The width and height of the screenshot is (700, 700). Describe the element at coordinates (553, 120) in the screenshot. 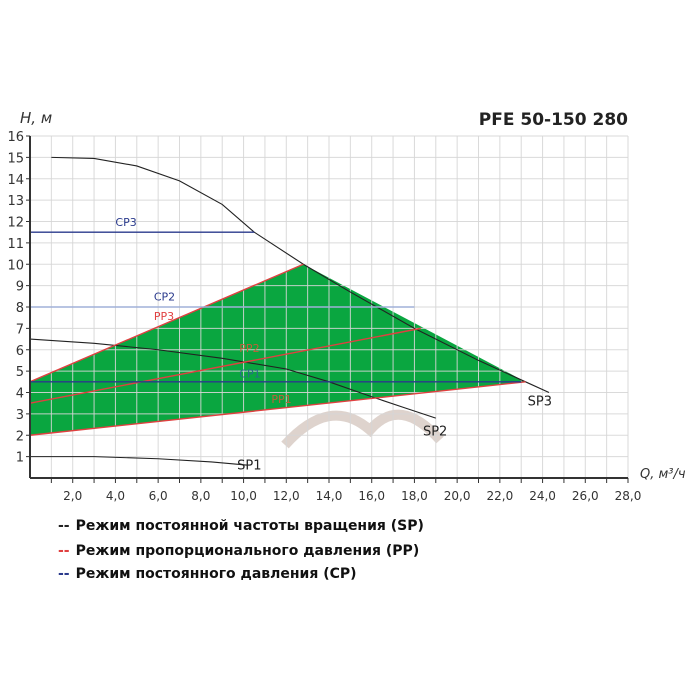

I see `chart-title: PFE 50-150 280` at that location.